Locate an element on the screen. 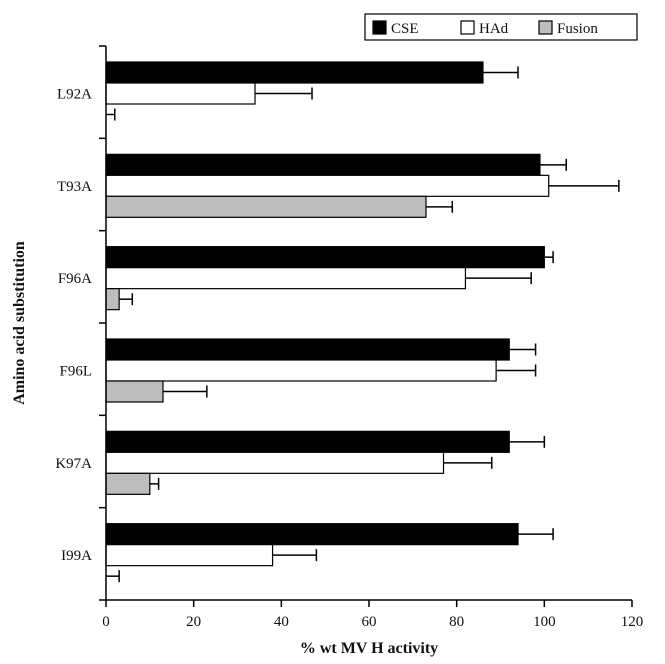 The width and height of the screenshot is (665, 664). x-tick-label-0: 0 is located at coordinates (106, 622).